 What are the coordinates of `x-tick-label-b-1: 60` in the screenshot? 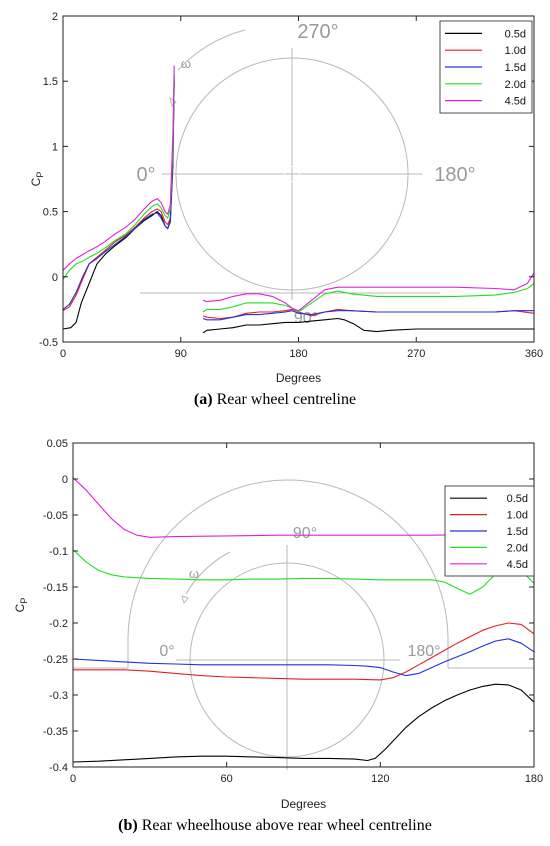 It's located at (227, 779).